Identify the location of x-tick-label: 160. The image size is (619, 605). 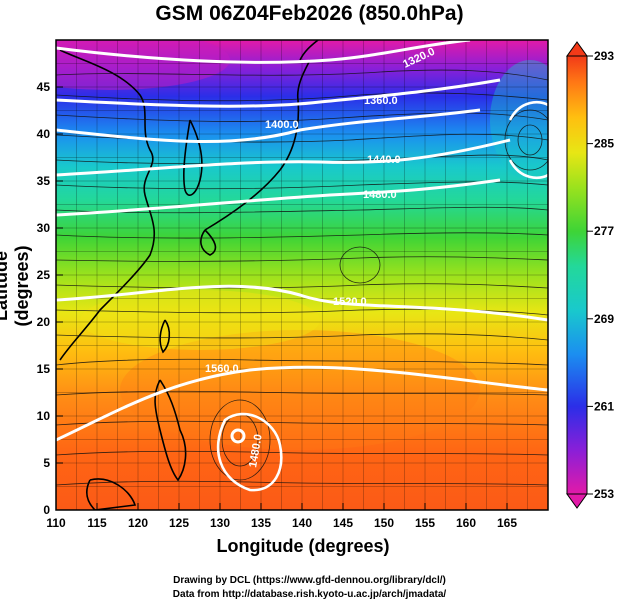
(466, 523).